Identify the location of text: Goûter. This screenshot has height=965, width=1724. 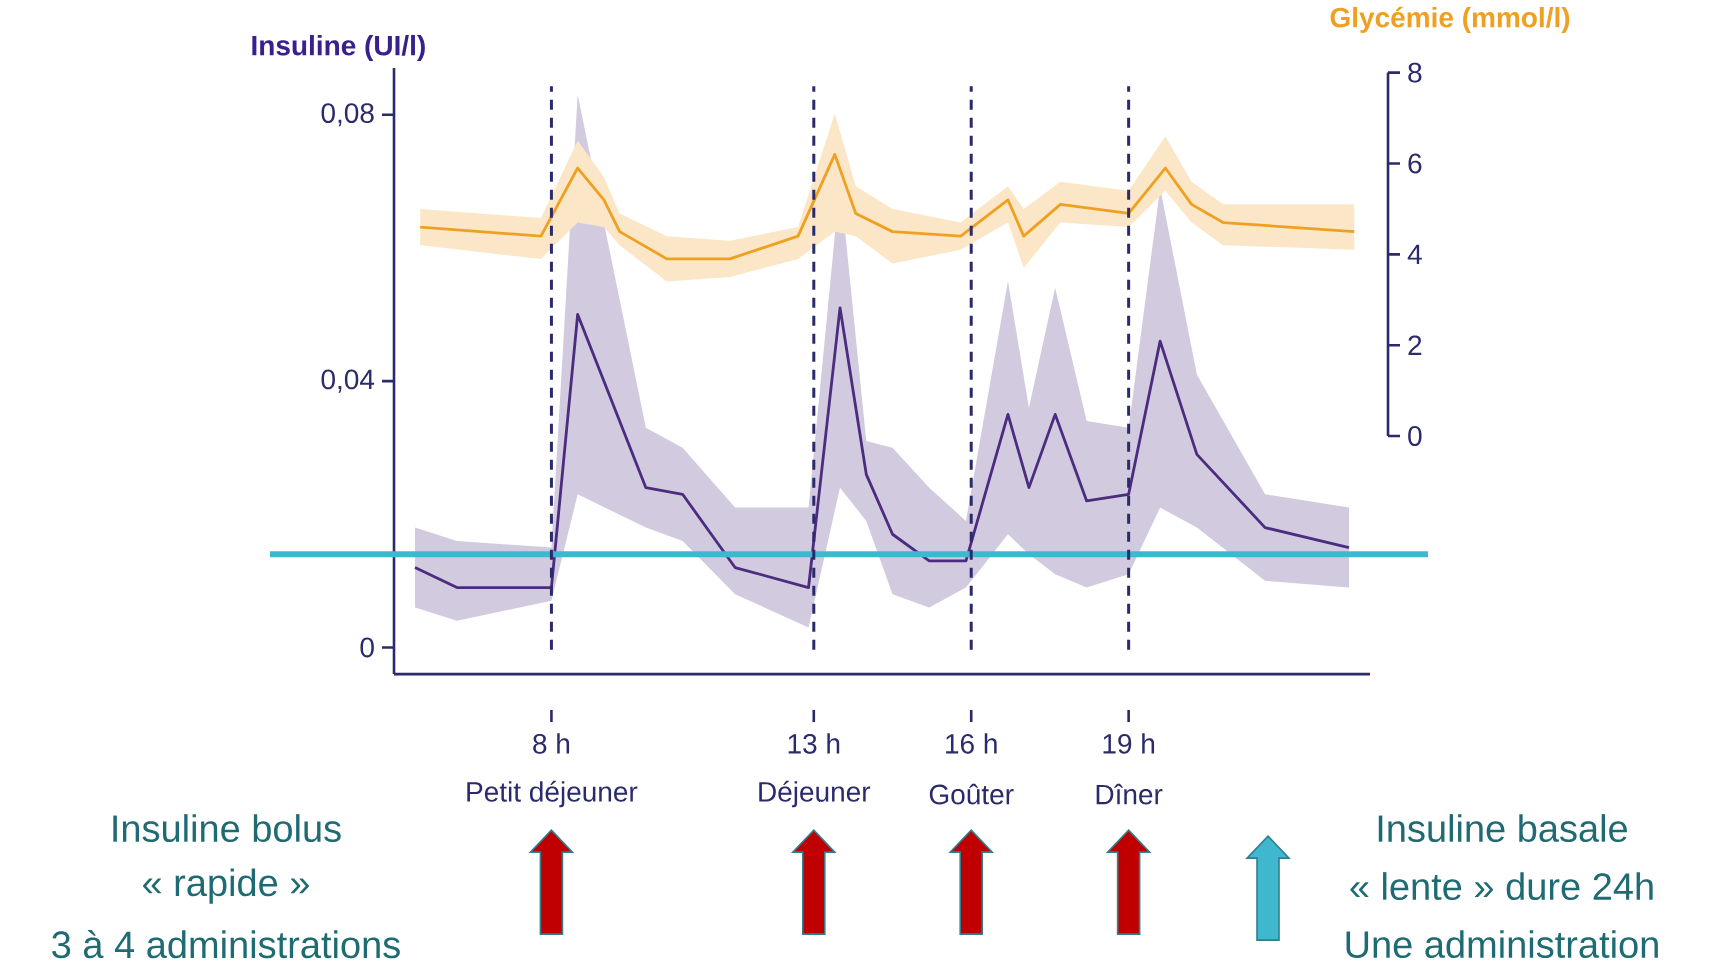
(971, 794).